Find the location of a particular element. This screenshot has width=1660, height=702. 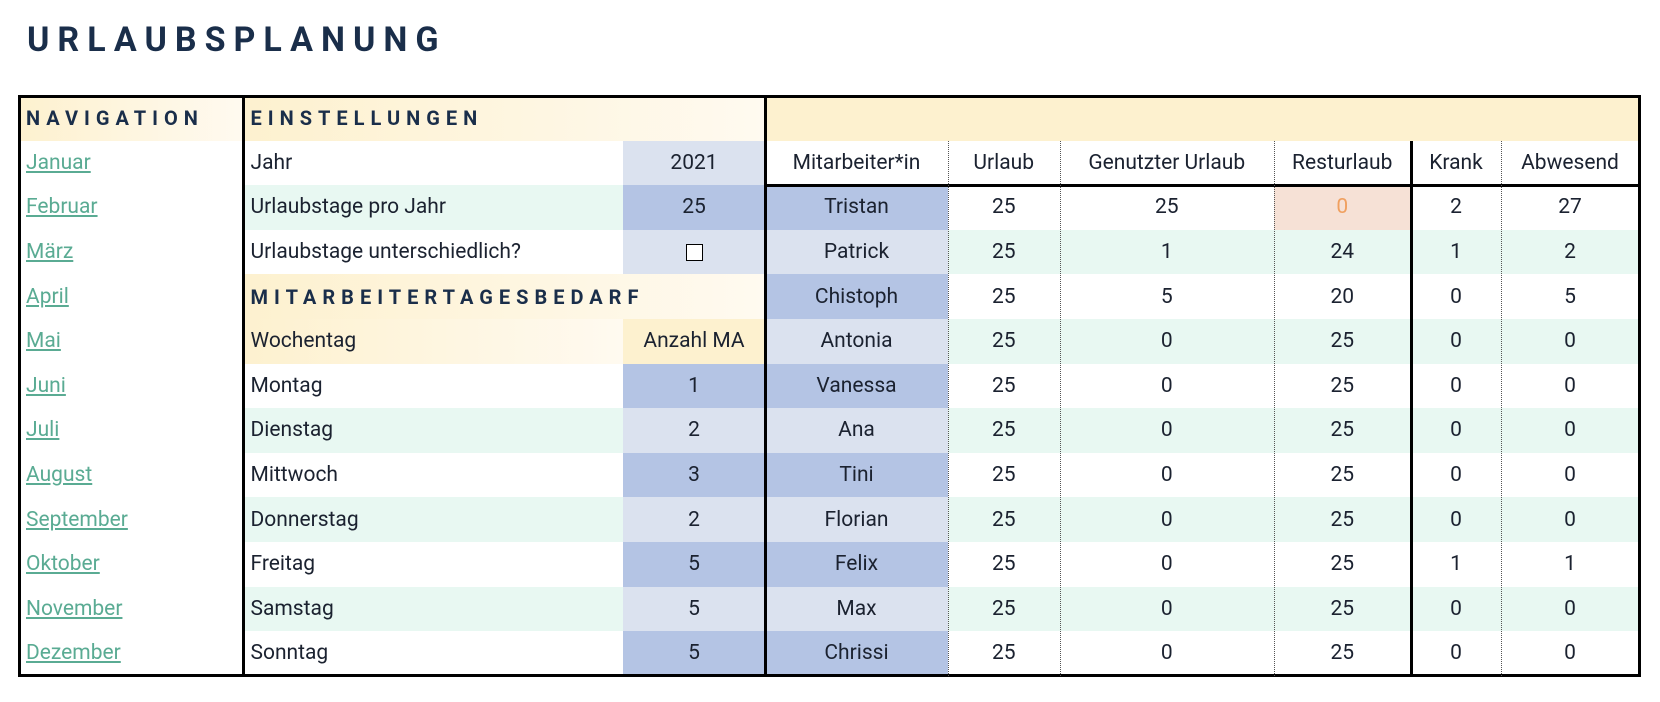

weekday: Freitag is located at coordinates (433, 564).